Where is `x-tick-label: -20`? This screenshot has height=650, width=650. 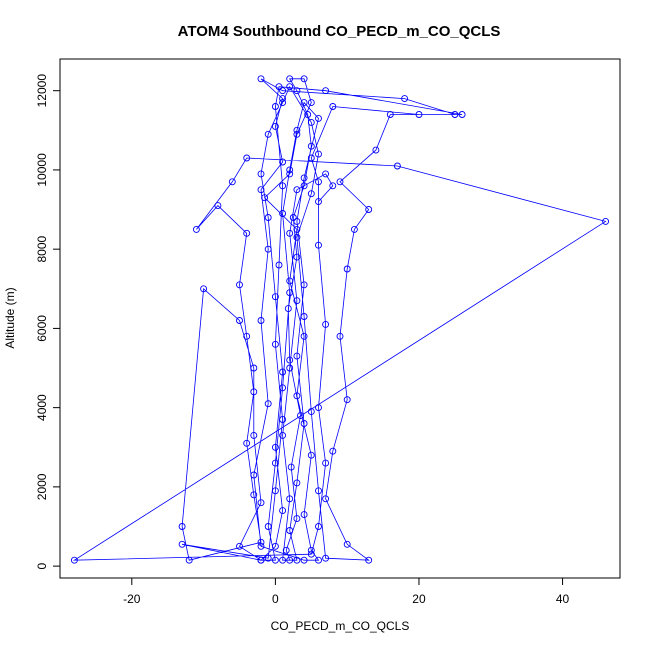 x-tick-label: -20 is located at coordinates (132, 599).